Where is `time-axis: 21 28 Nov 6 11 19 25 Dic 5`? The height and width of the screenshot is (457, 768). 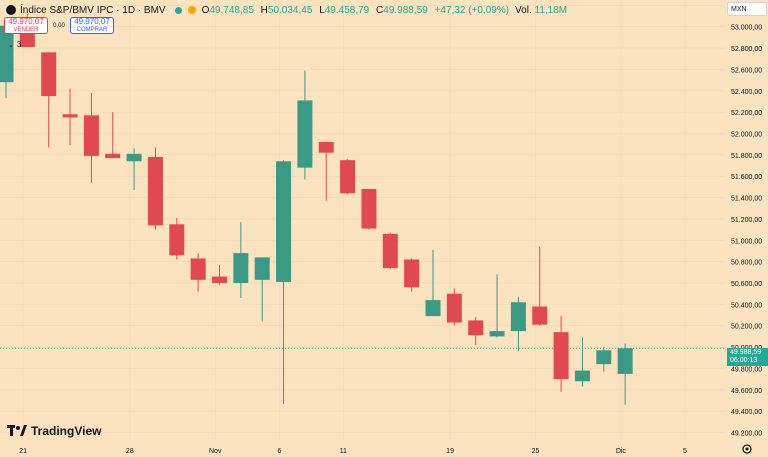
time-axis: 21 28 Nov 6 11 19 25 Dic 5 is located at coordinates (353, 451).